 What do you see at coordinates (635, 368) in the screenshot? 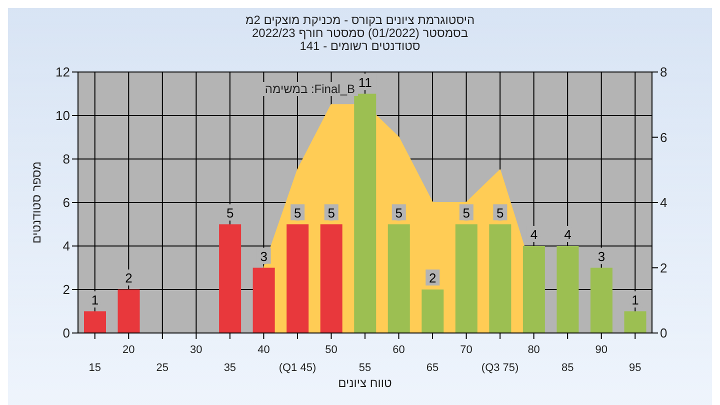
I see `x-tick-label: 95` at bounding box center [635, 368].